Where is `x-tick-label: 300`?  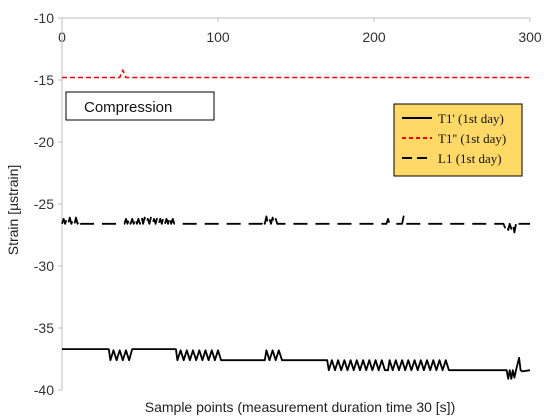
x-tick-label: 300 is located at coordinates (530, 37).